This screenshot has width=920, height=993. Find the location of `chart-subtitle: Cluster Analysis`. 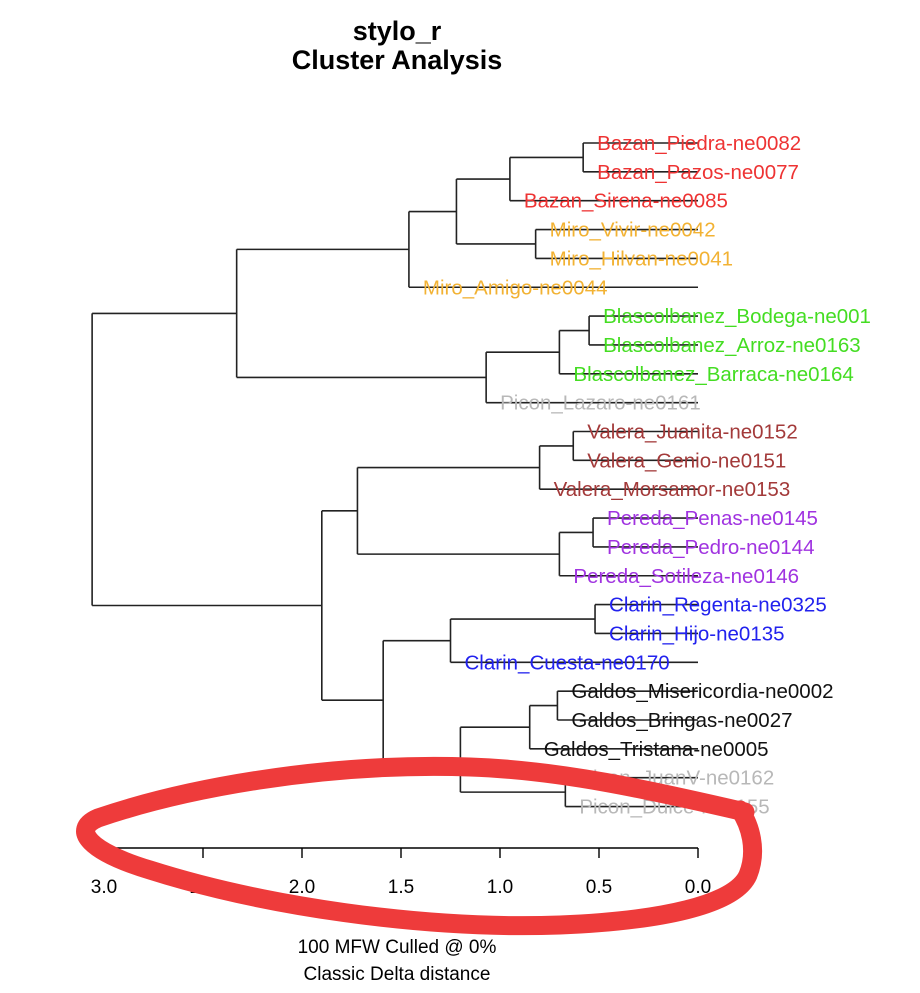

chart-subtitle: Cluster Analysis is located at coordinates (397, 60).